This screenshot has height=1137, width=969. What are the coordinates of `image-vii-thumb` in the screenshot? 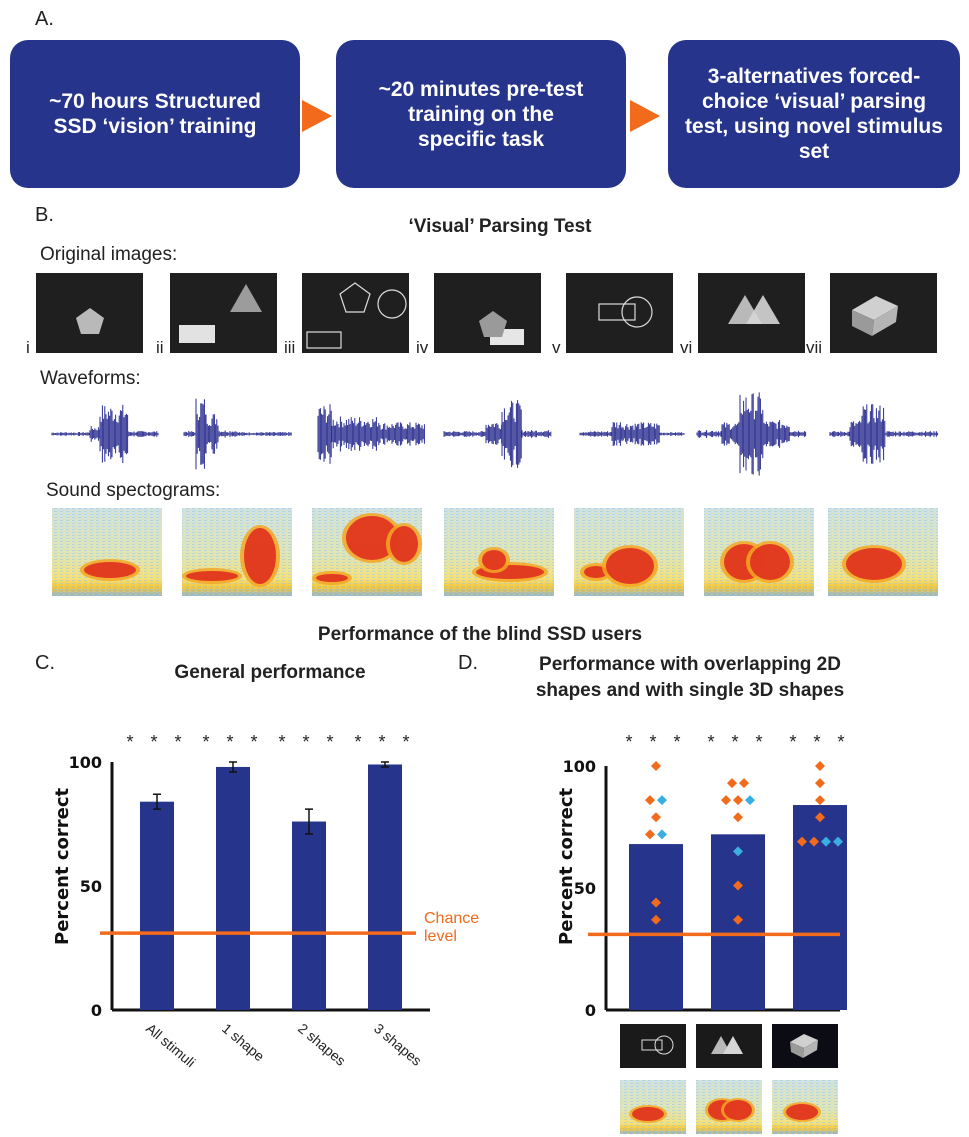 It's located at (883, 313).